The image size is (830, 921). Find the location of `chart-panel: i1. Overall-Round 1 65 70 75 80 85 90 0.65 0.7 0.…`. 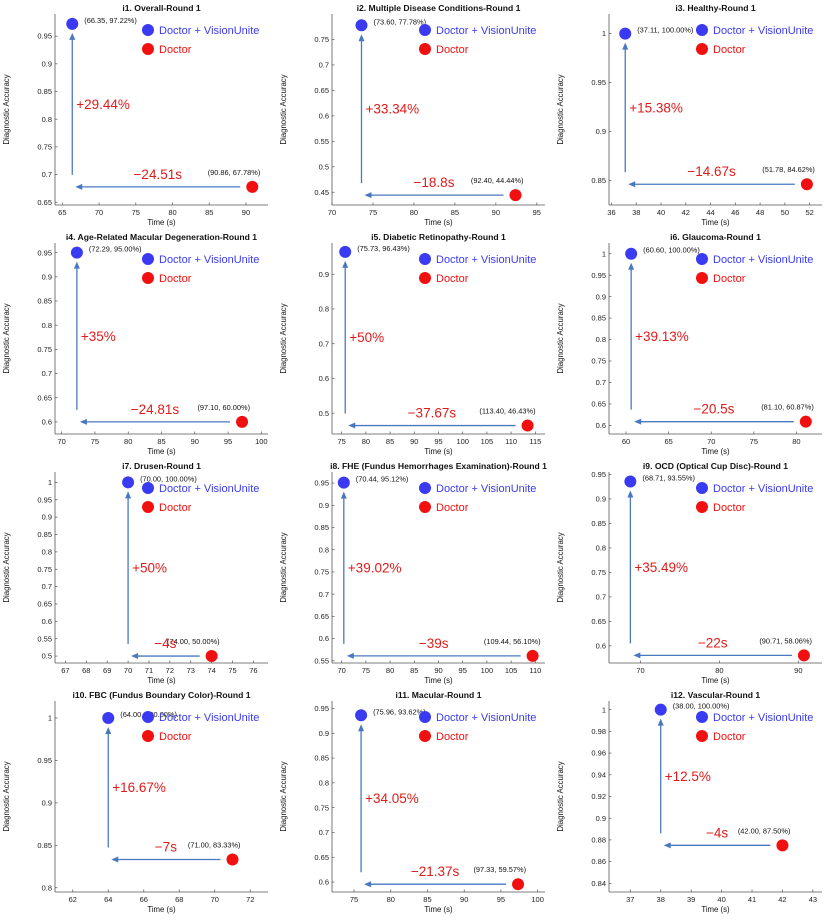

chart-panel: i1. Overall-Round 1 65 70 75 80 85 90 0.65 0.7 0.… is located at coordinates (138, 114).